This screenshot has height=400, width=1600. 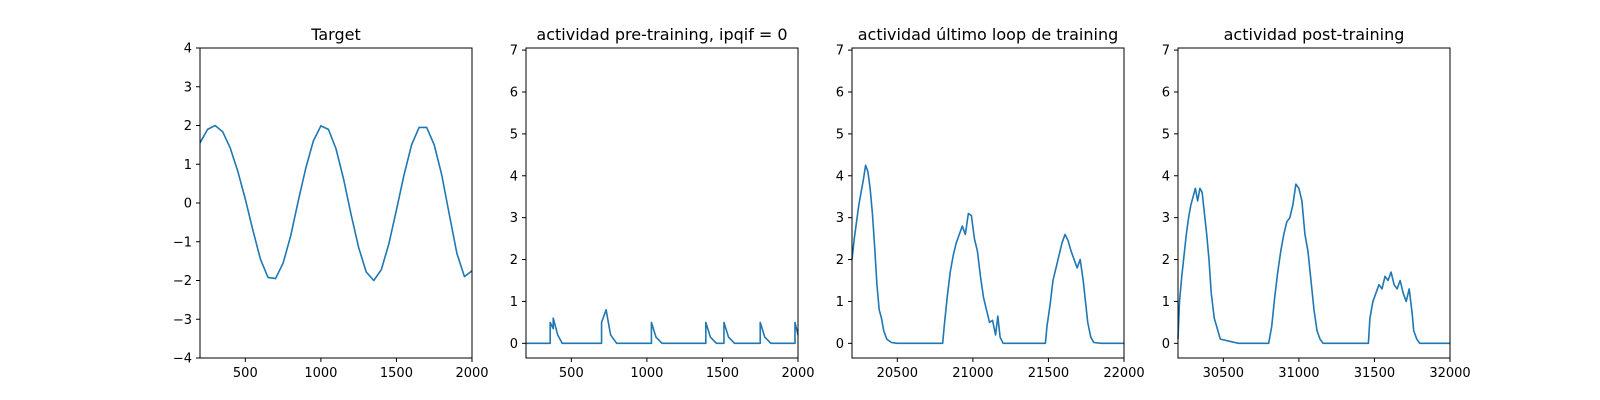 I want to click on panel-title: actividad último loop de training, so click(x=988, y=34).